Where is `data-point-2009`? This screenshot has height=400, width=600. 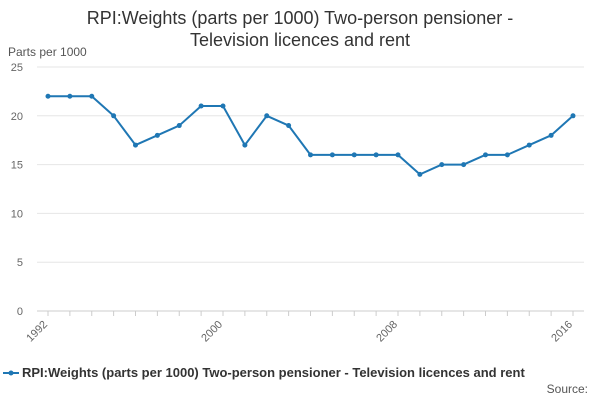 data-point-2009 is located at coordinates (420, 174).